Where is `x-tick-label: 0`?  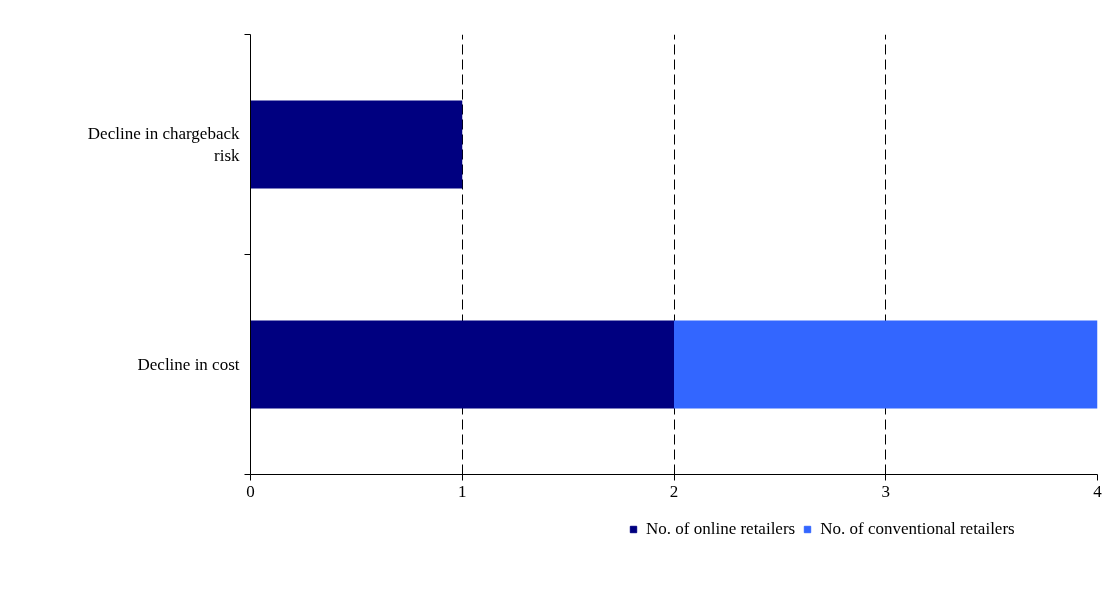 x-tick-label: 0 is located at coordinates (250, 491).